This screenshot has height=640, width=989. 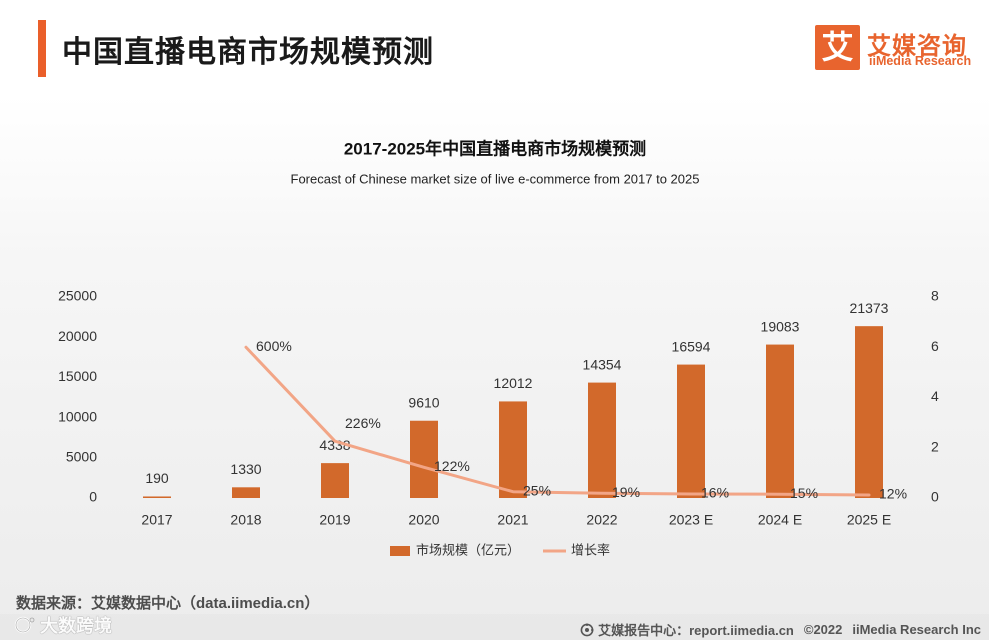 What do you see at coordinates (76, 626) in the screenshot?
I see `watermark-text: 大数跨境` at bounding box center [76, 626].